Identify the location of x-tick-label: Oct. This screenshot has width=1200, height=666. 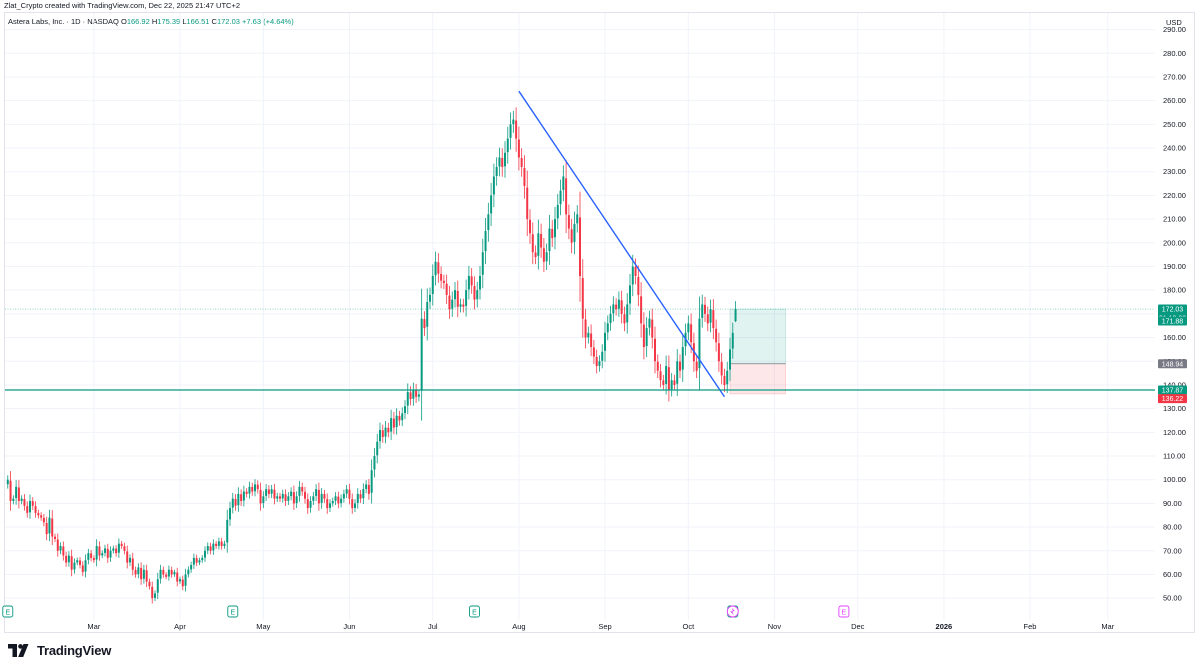
(688, 626).